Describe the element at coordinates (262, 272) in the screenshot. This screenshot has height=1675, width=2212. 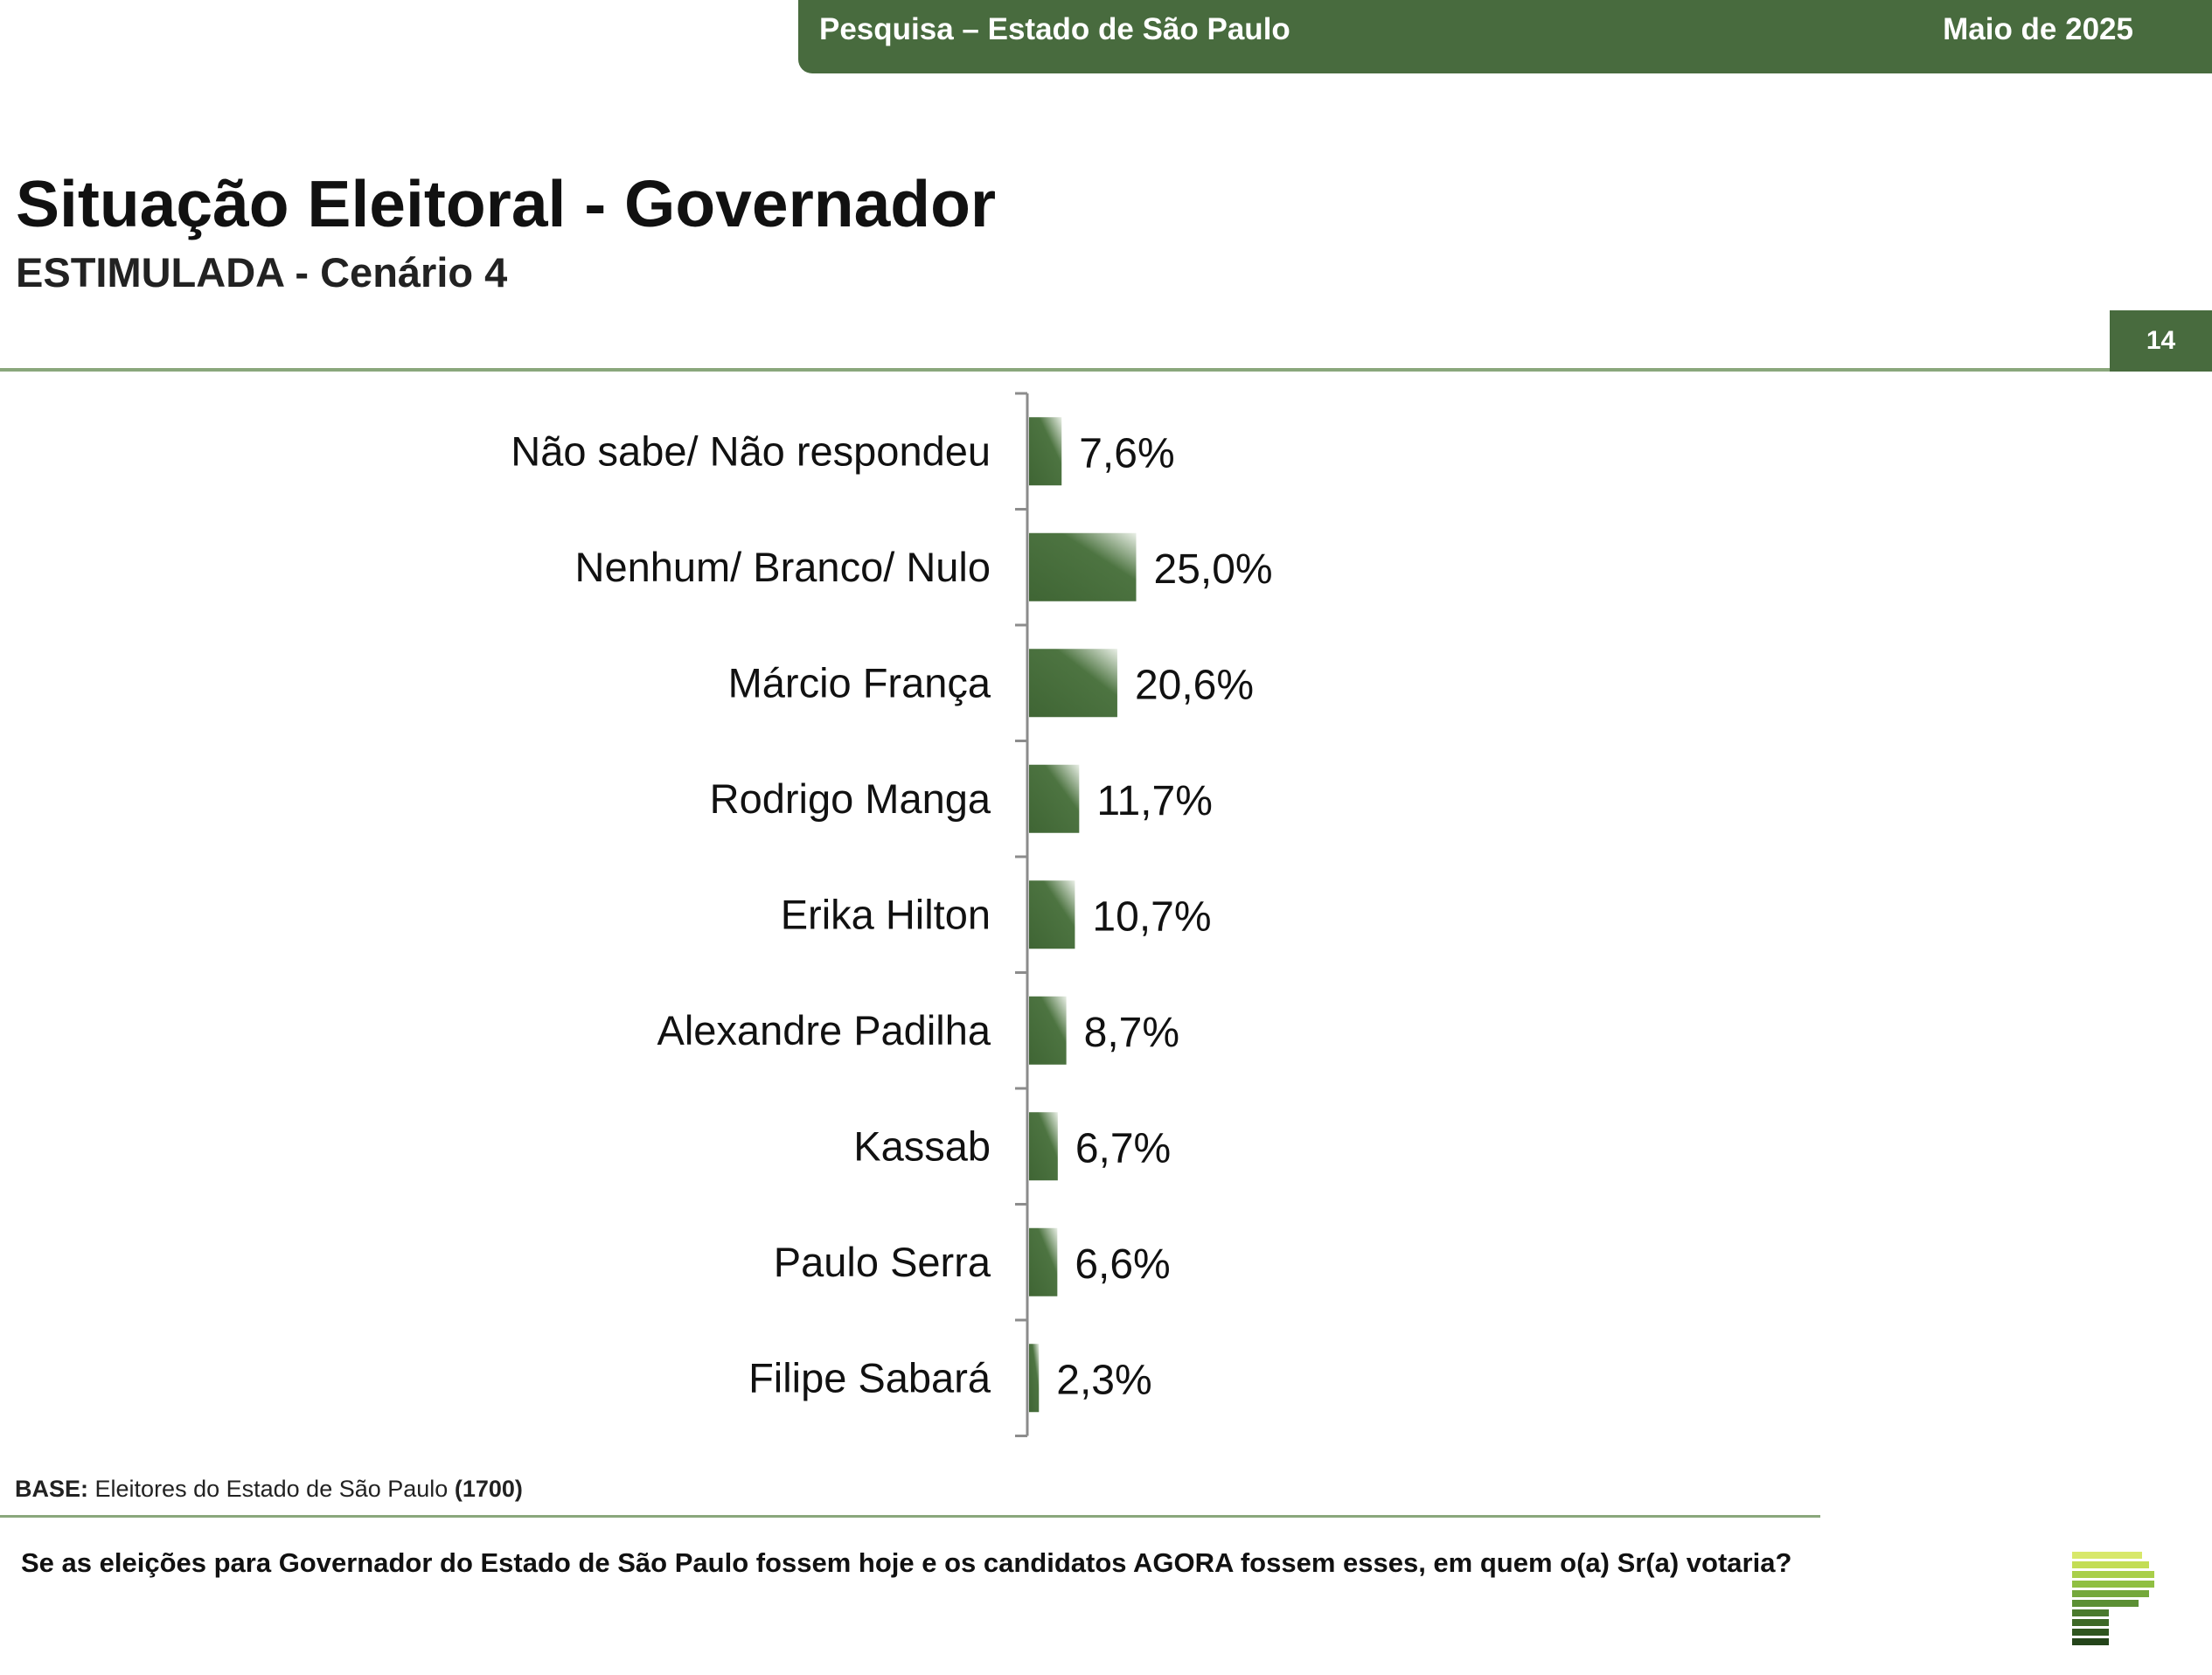
I see `page-subtitle: ESTIMULADA - Cenário 4` at that location.